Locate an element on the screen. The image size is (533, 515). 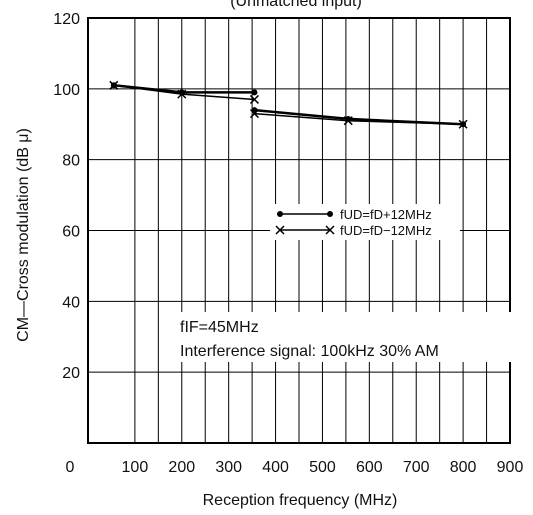
annotation-fif: fIF=45MHz is located at coordinates (219, 327).